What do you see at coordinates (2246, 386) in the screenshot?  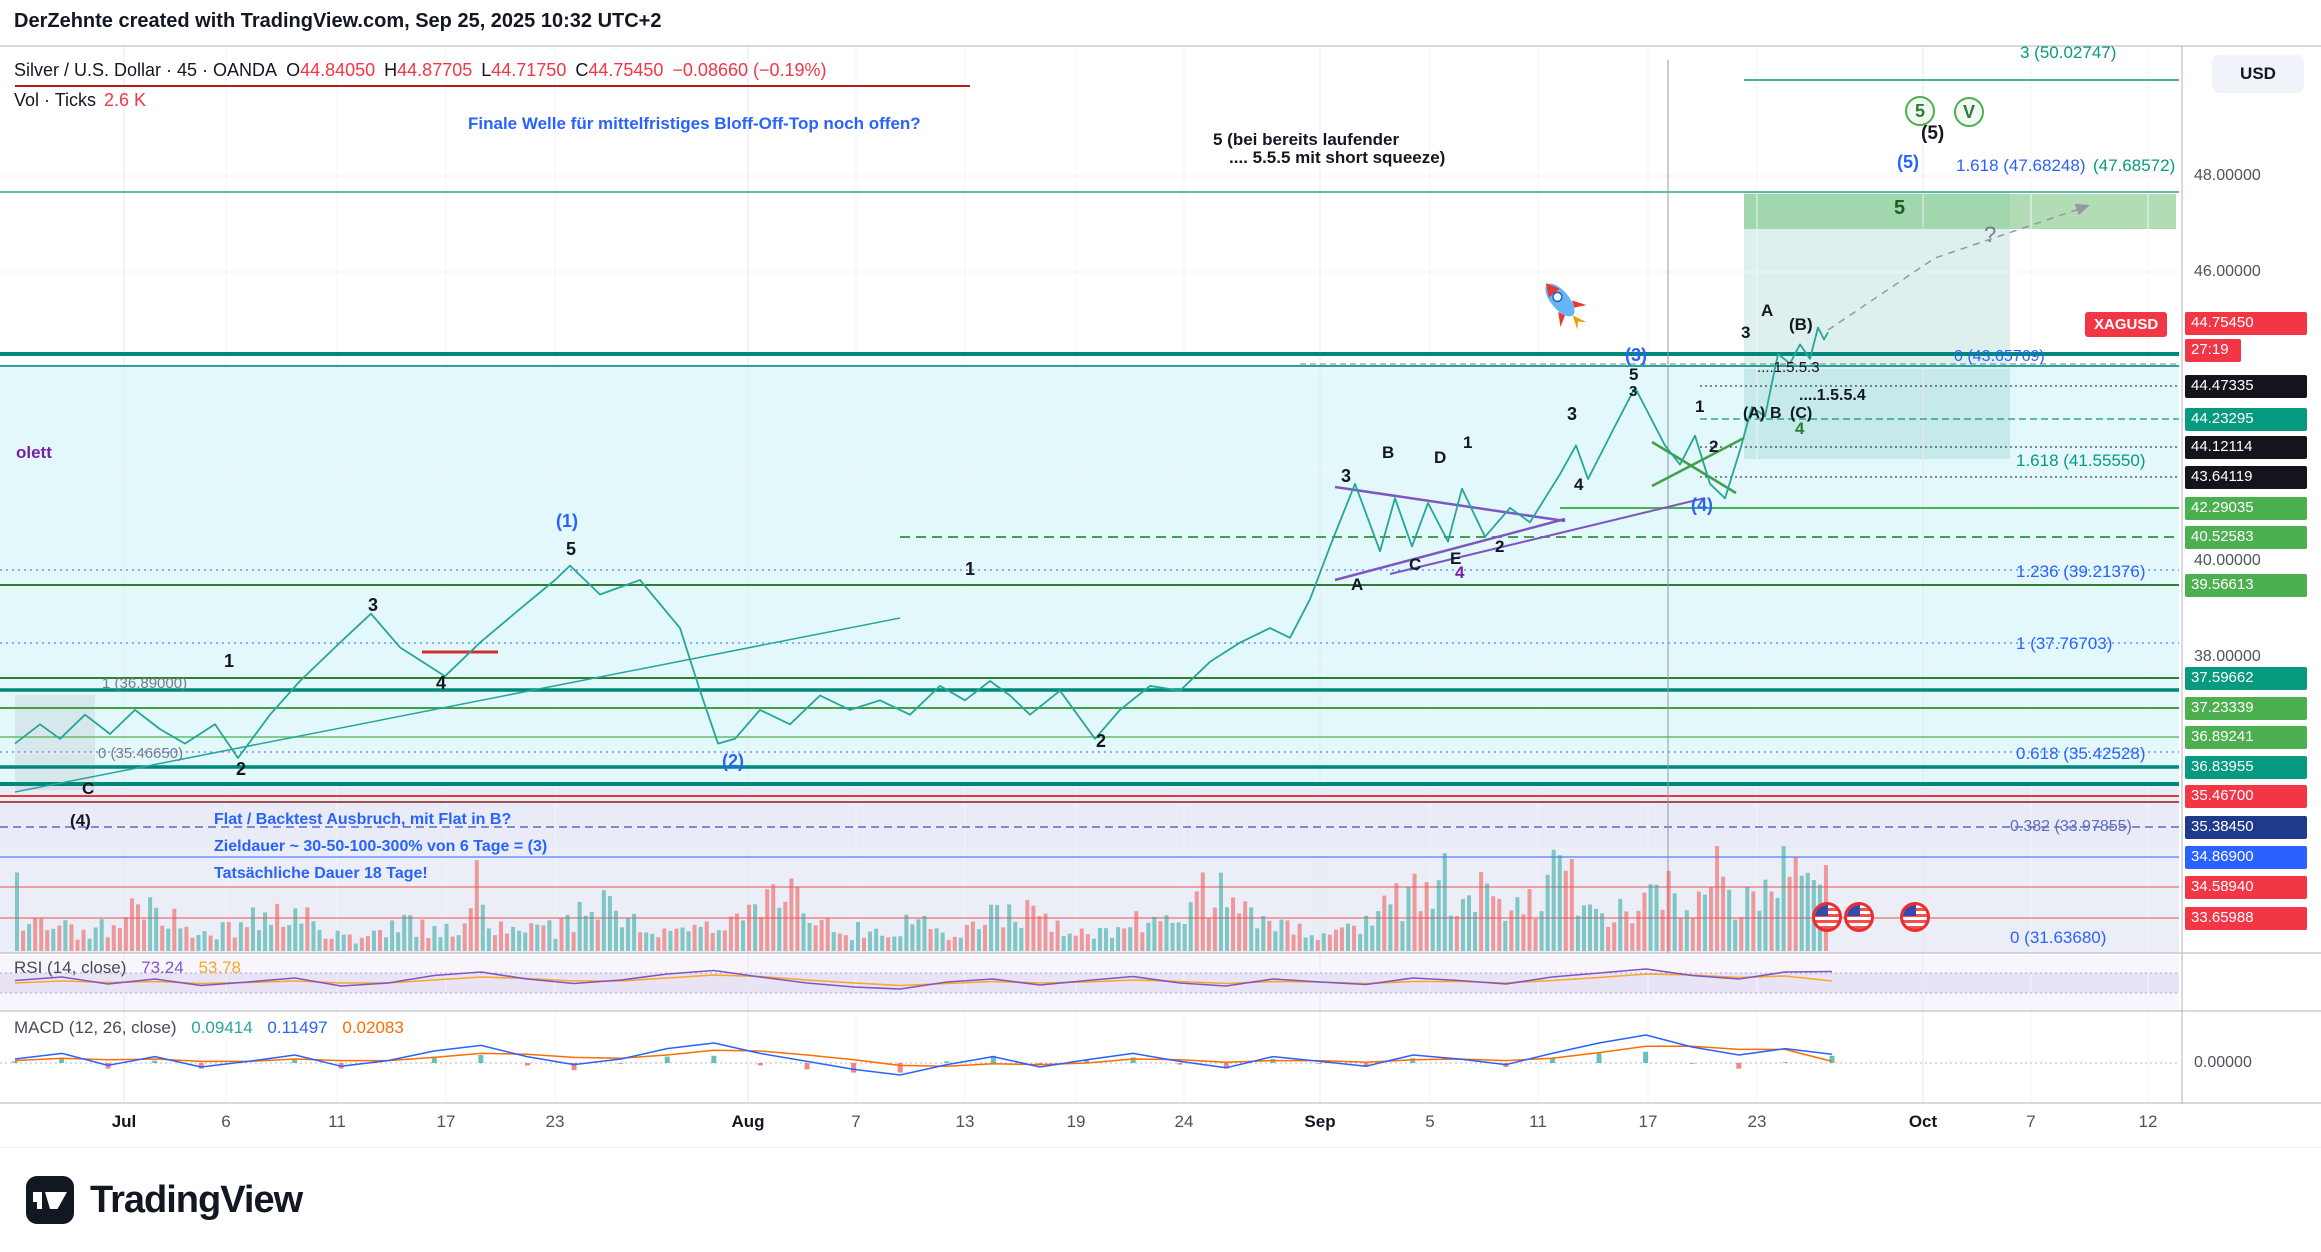 I see `price-badge: 44.47335` at bounding box center [2246, 386].